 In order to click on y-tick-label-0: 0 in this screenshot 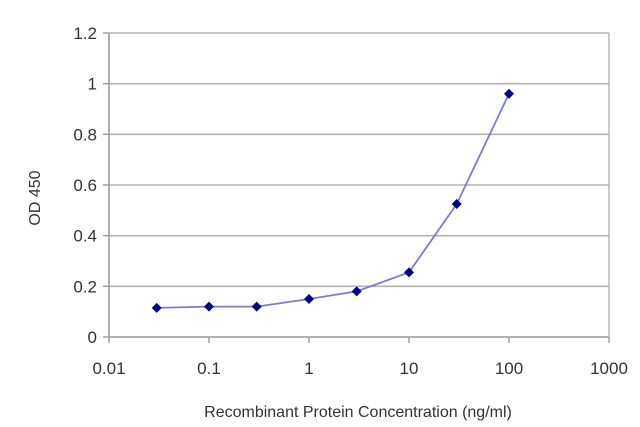, I will do `click(92, 337)`.